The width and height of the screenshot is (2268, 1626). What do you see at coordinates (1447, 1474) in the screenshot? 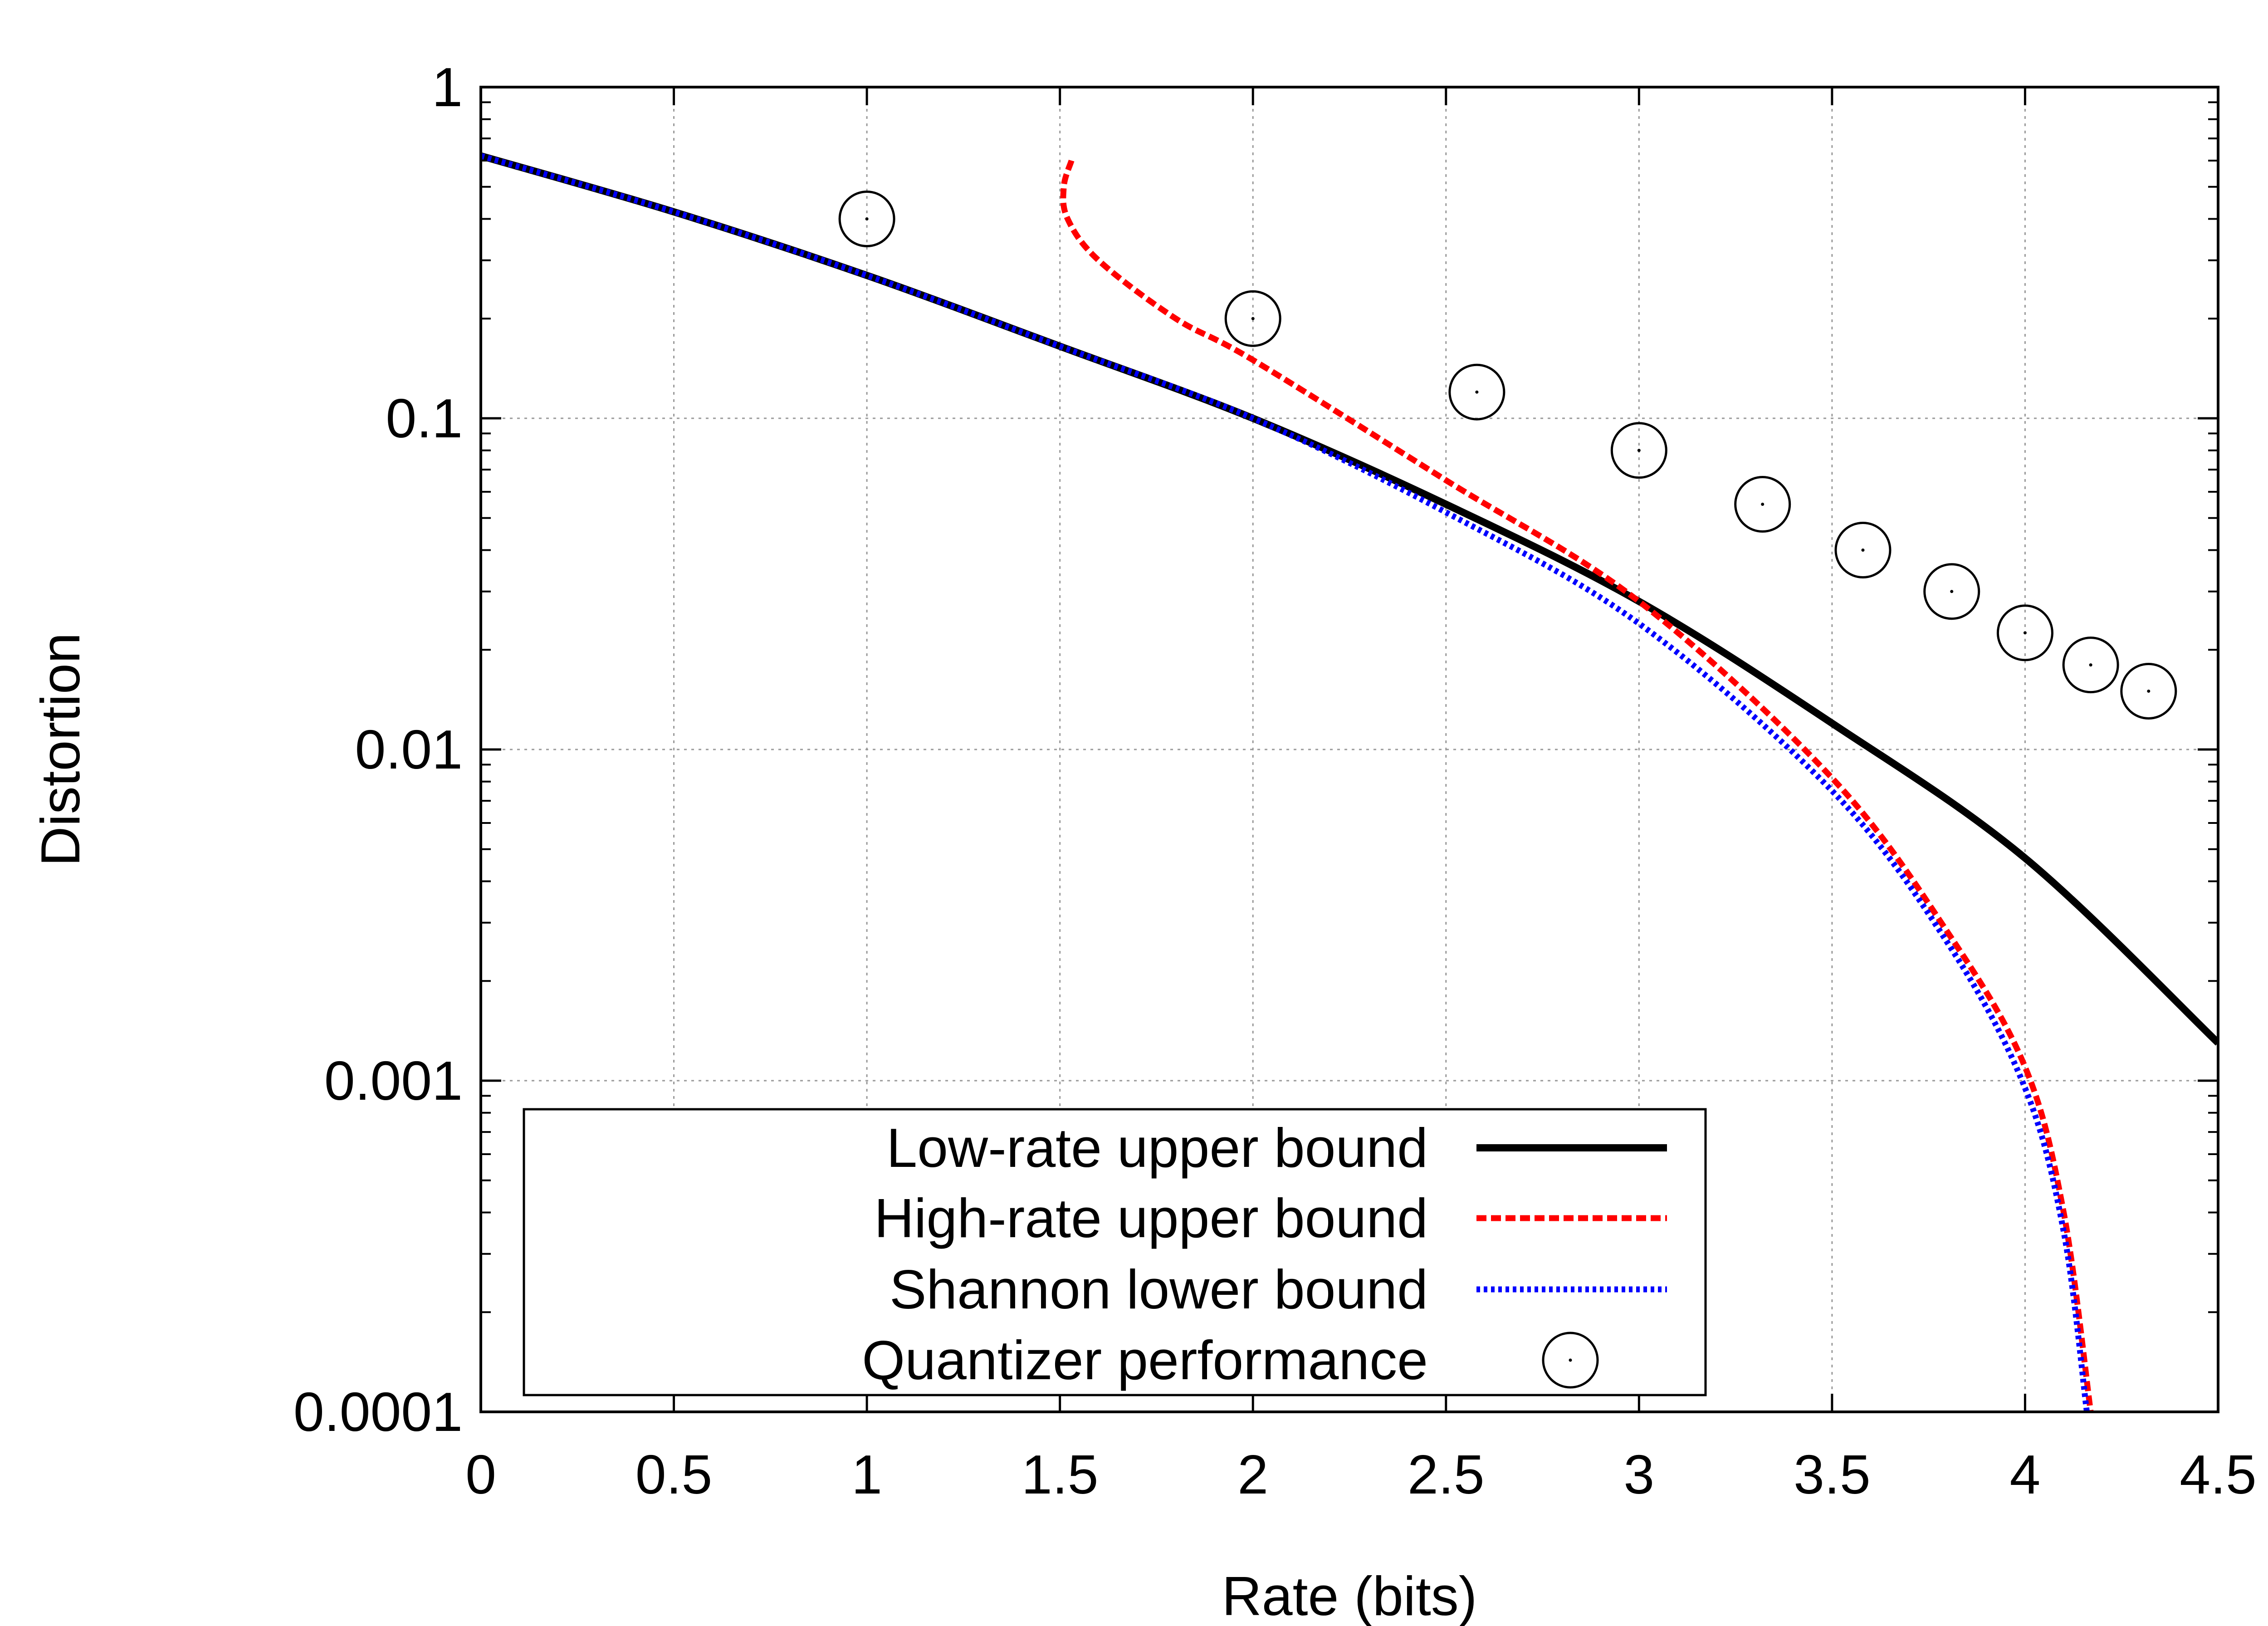
I see `x-tick-label: 2.5` at bounding box center [1447, 1474].